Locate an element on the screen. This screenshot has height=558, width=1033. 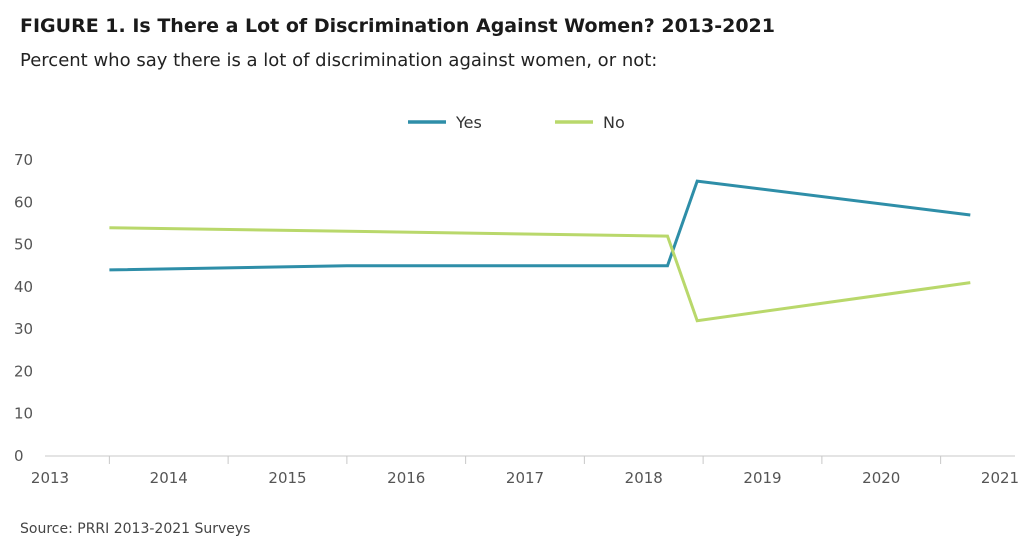
x-tick-label: 2016 is located at coordinates (406, 478).